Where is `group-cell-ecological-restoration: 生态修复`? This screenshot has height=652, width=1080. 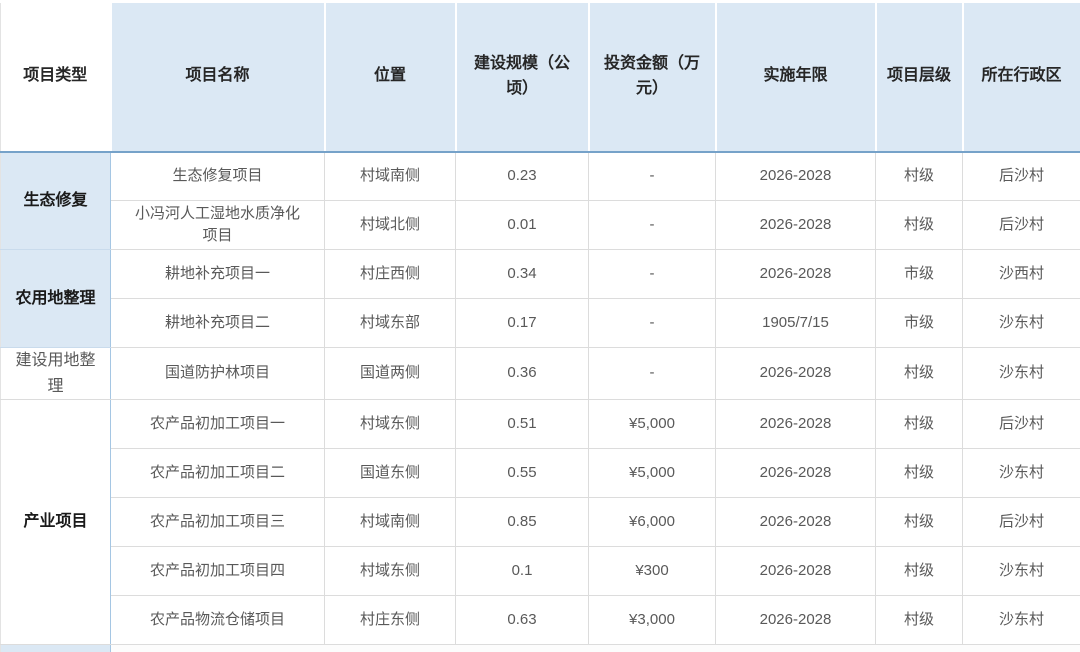 group-cell-ecological-restoration: 生态修复 is located at coordinates (56, 201).